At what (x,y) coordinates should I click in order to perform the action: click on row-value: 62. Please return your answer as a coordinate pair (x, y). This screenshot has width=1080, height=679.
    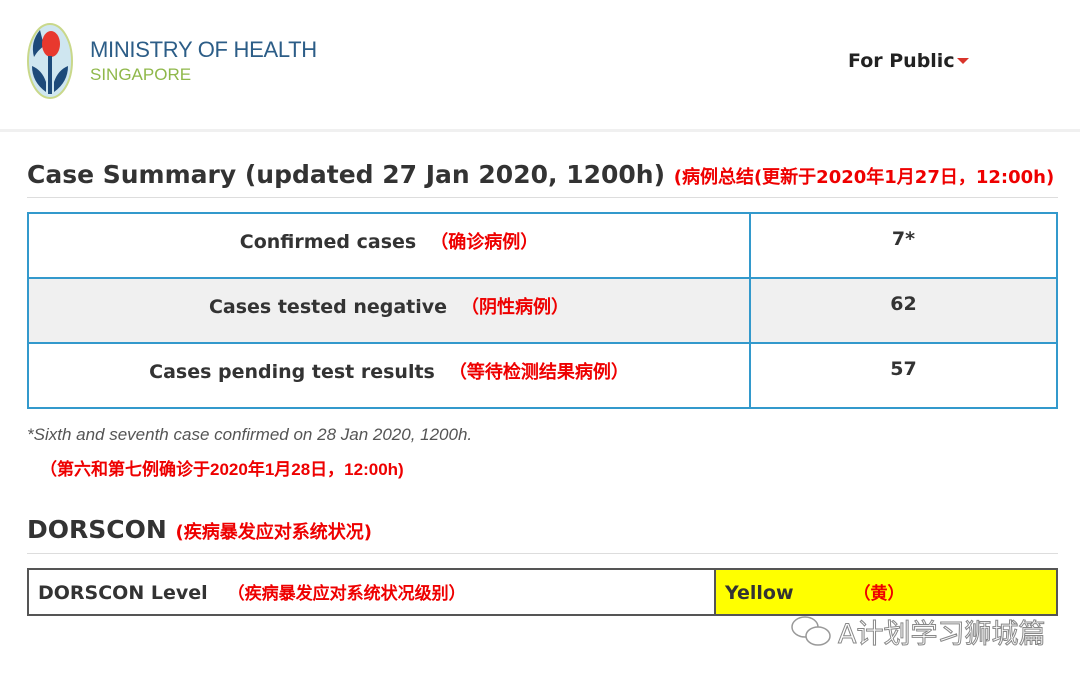
    Looking at the image, I should click on (903, 310).